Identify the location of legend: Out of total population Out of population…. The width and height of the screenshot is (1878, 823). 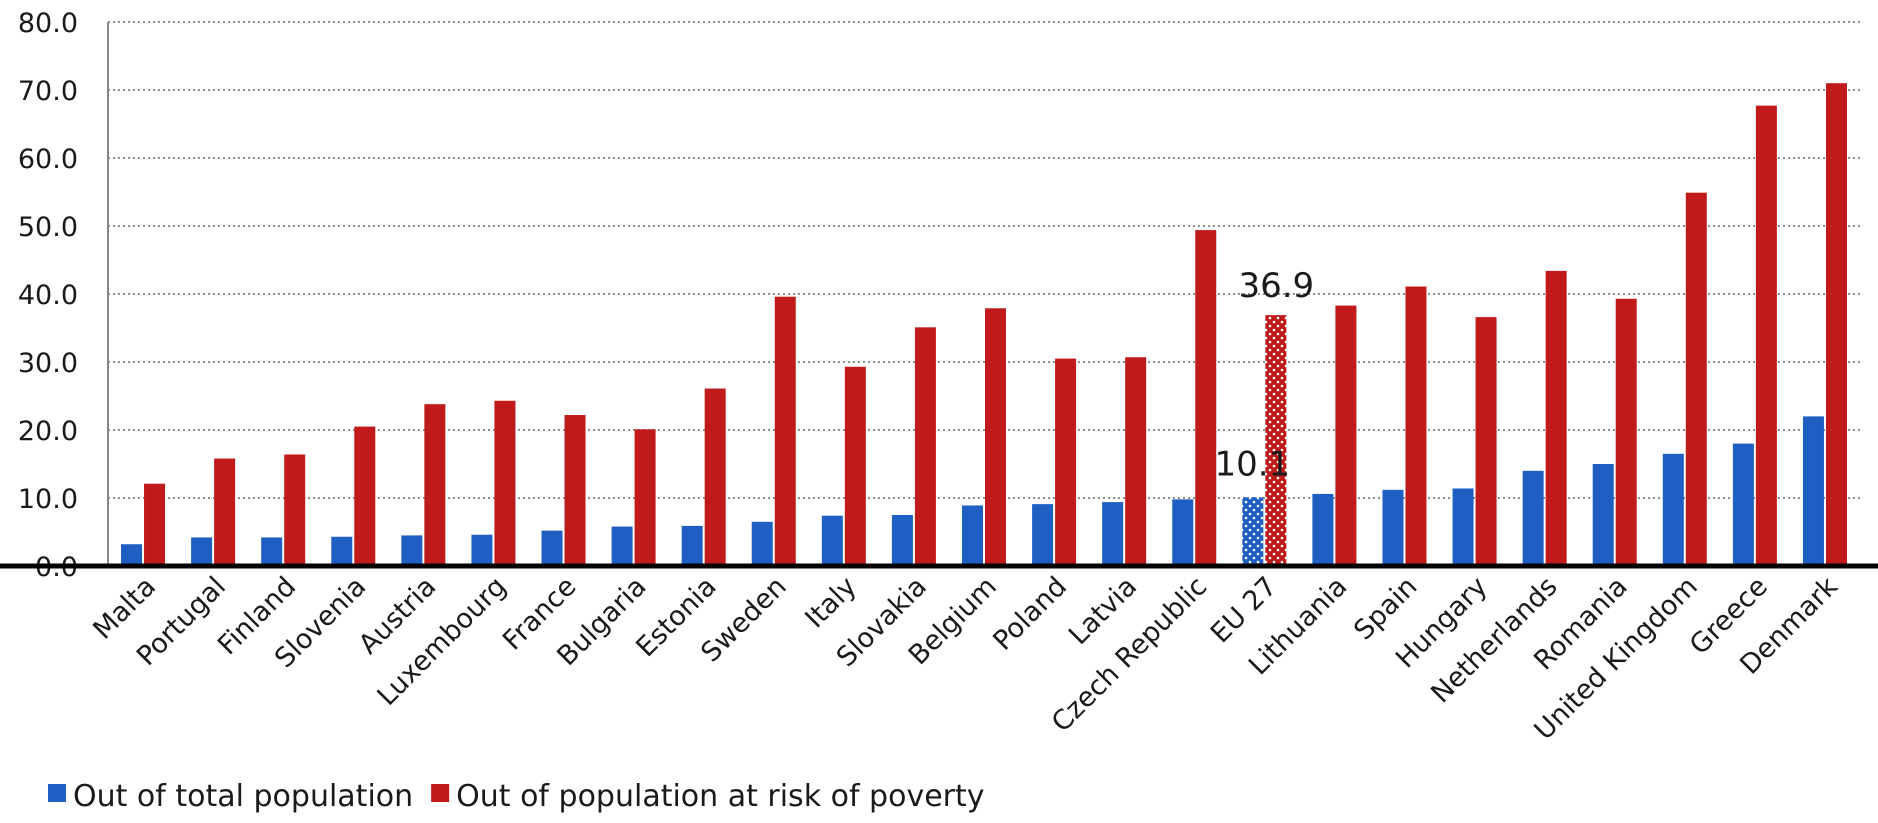
(516, 796).